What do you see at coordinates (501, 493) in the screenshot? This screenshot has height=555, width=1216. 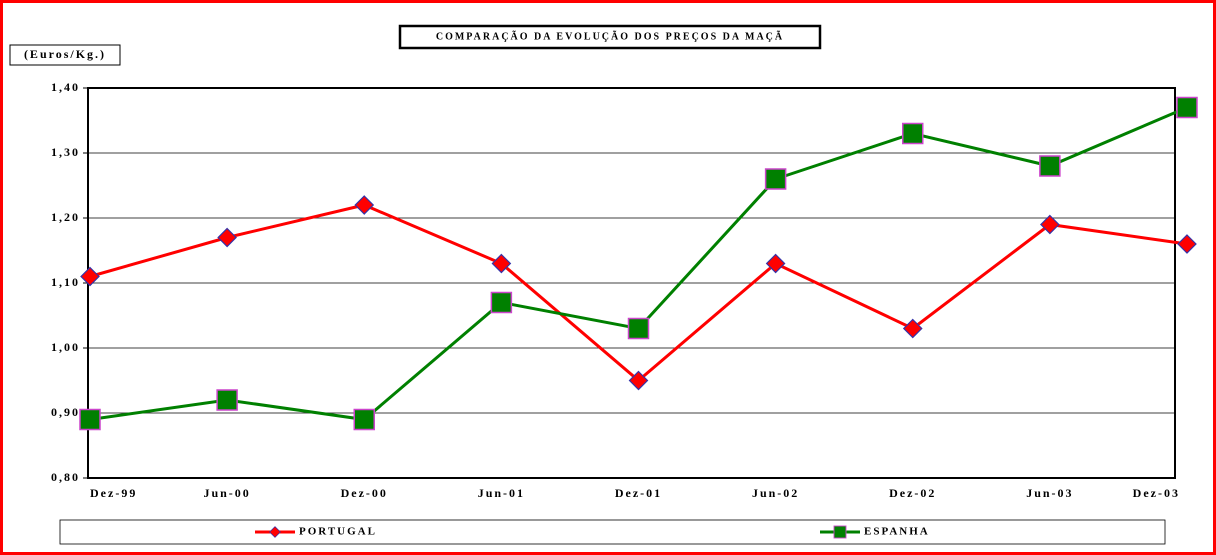 I see `x-tick-label: Jun-01` at bounding box center [501, 493].